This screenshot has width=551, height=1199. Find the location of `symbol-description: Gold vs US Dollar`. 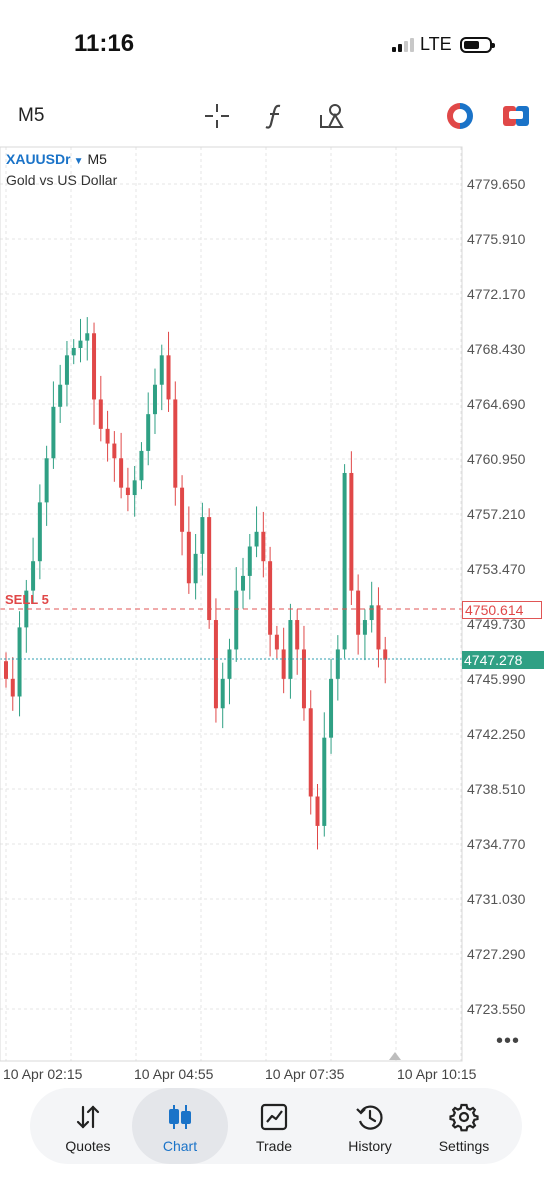

symbol-description: Gold vs US Dollar is located at coordinates (62, 180).